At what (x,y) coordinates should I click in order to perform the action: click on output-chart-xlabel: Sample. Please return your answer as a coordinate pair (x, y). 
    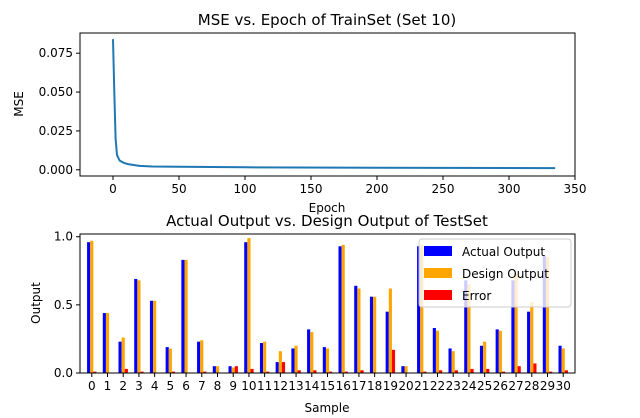
    Looking at the image, I should click on (327, 408).